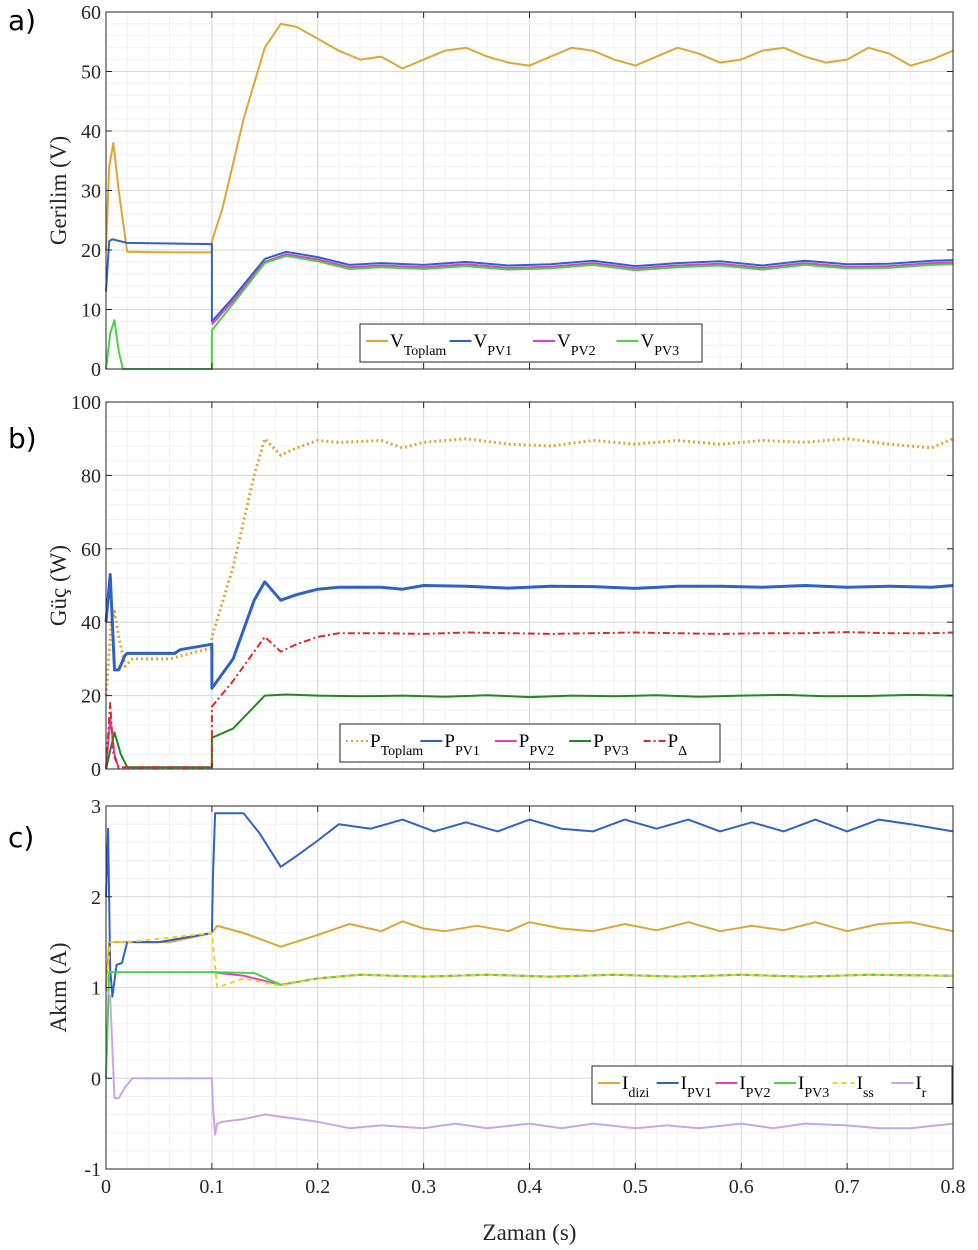 This screenshot has height=1250, width=978. I want to click on legend-entry: PPV3, so click(610, 745).